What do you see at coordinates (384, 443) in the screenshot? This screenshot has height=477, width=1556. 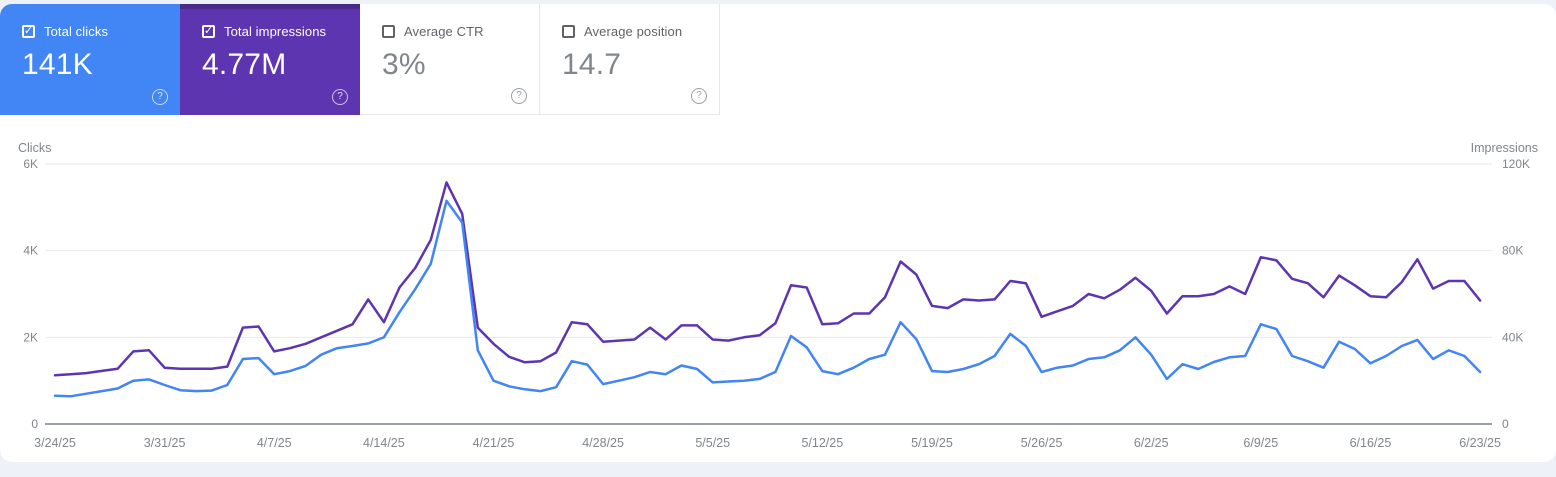 I see `x-axis-date-label: 4/14/25` at bounding box center [384, 443].